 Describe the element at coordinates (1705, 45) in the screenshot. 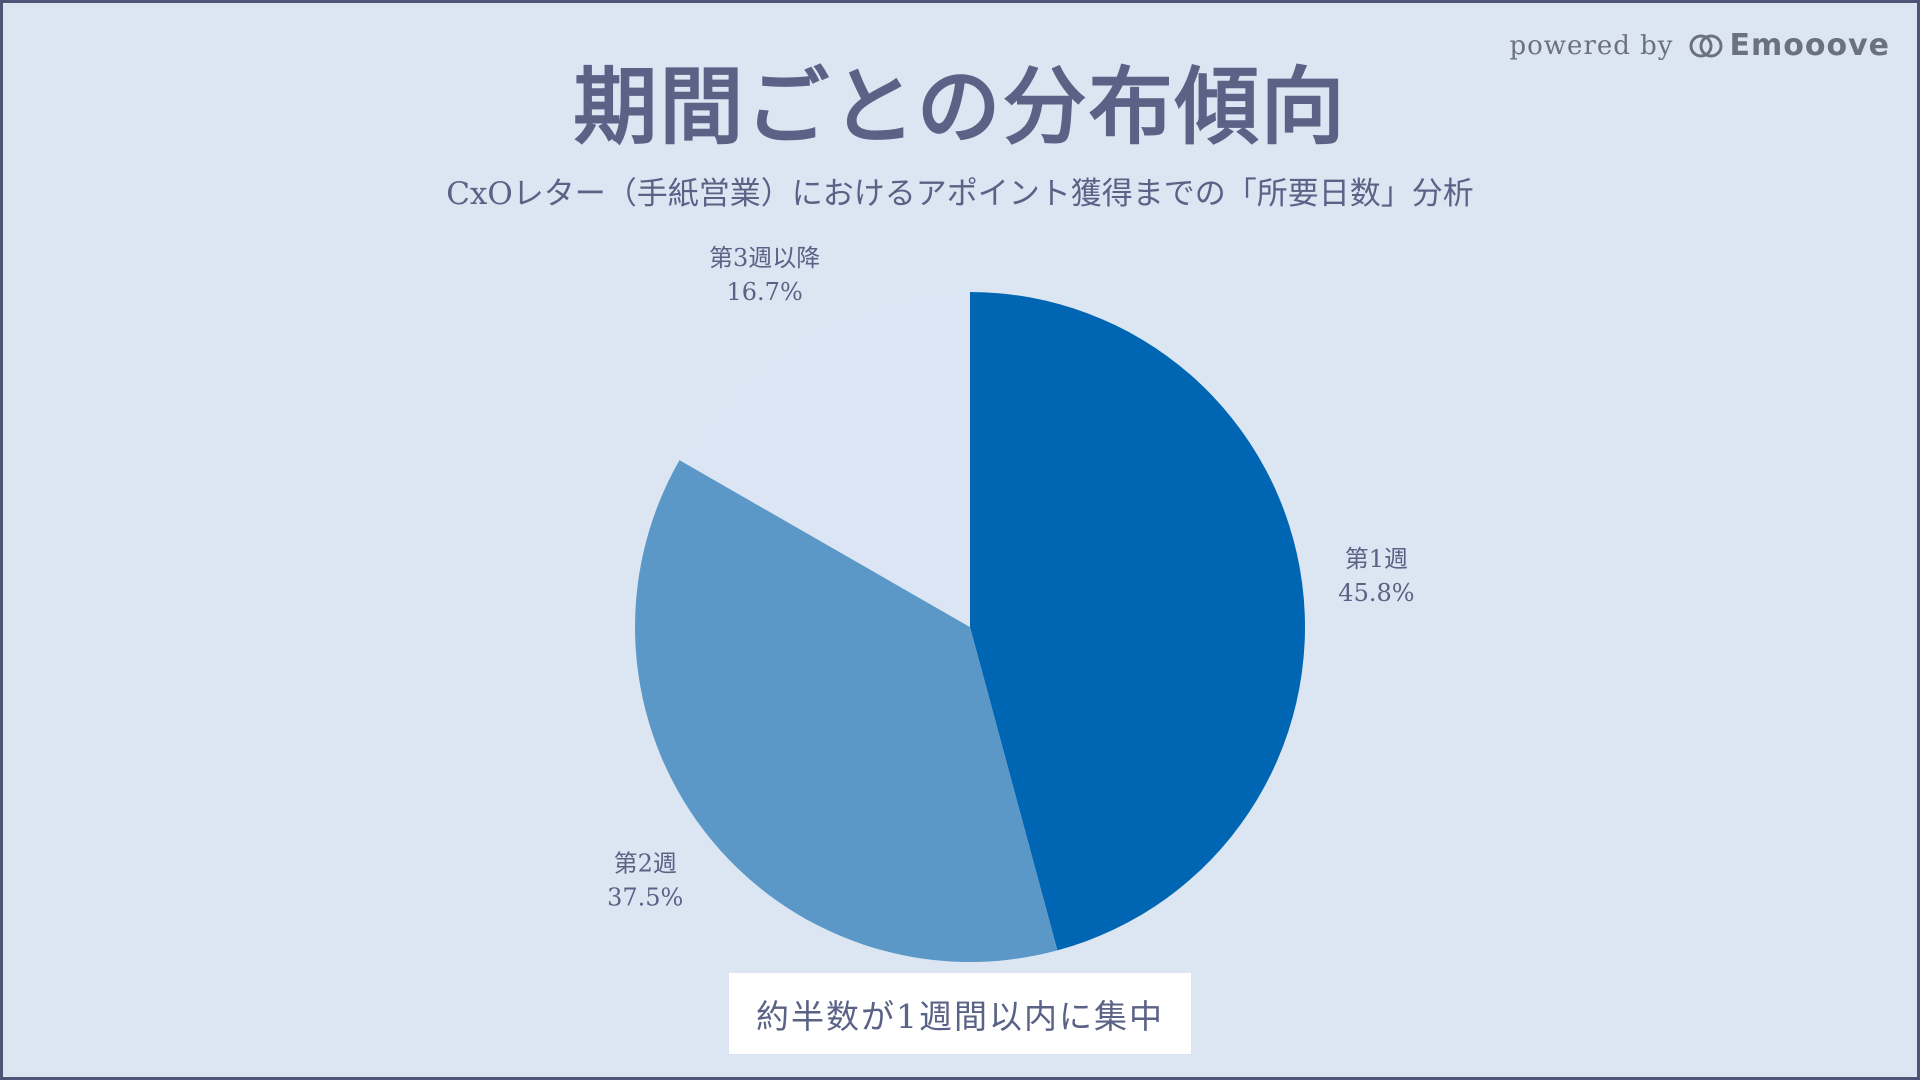

I see `emooove-logo-icon` at that location.